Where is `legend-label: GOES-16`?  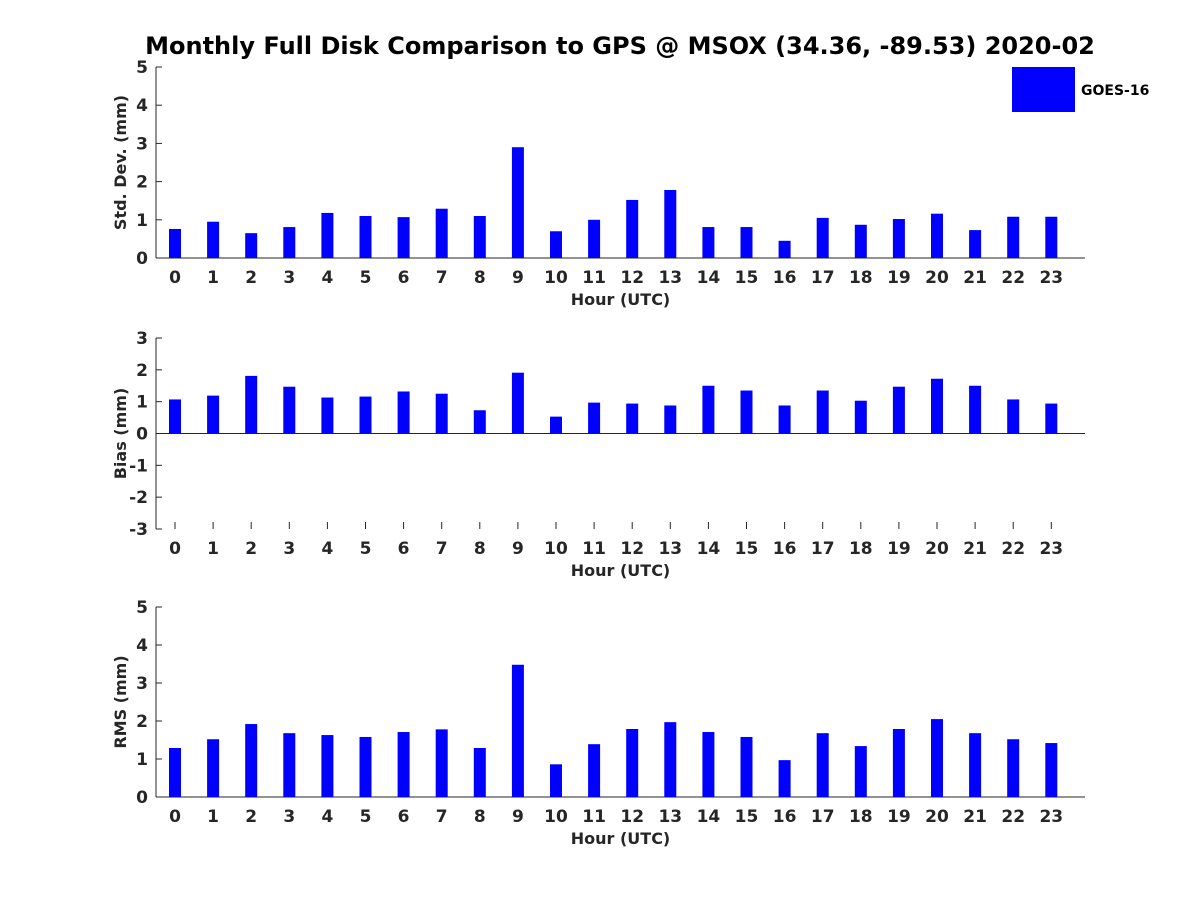 legend-label: GOES-16 is located at coordinates (1115, 91).